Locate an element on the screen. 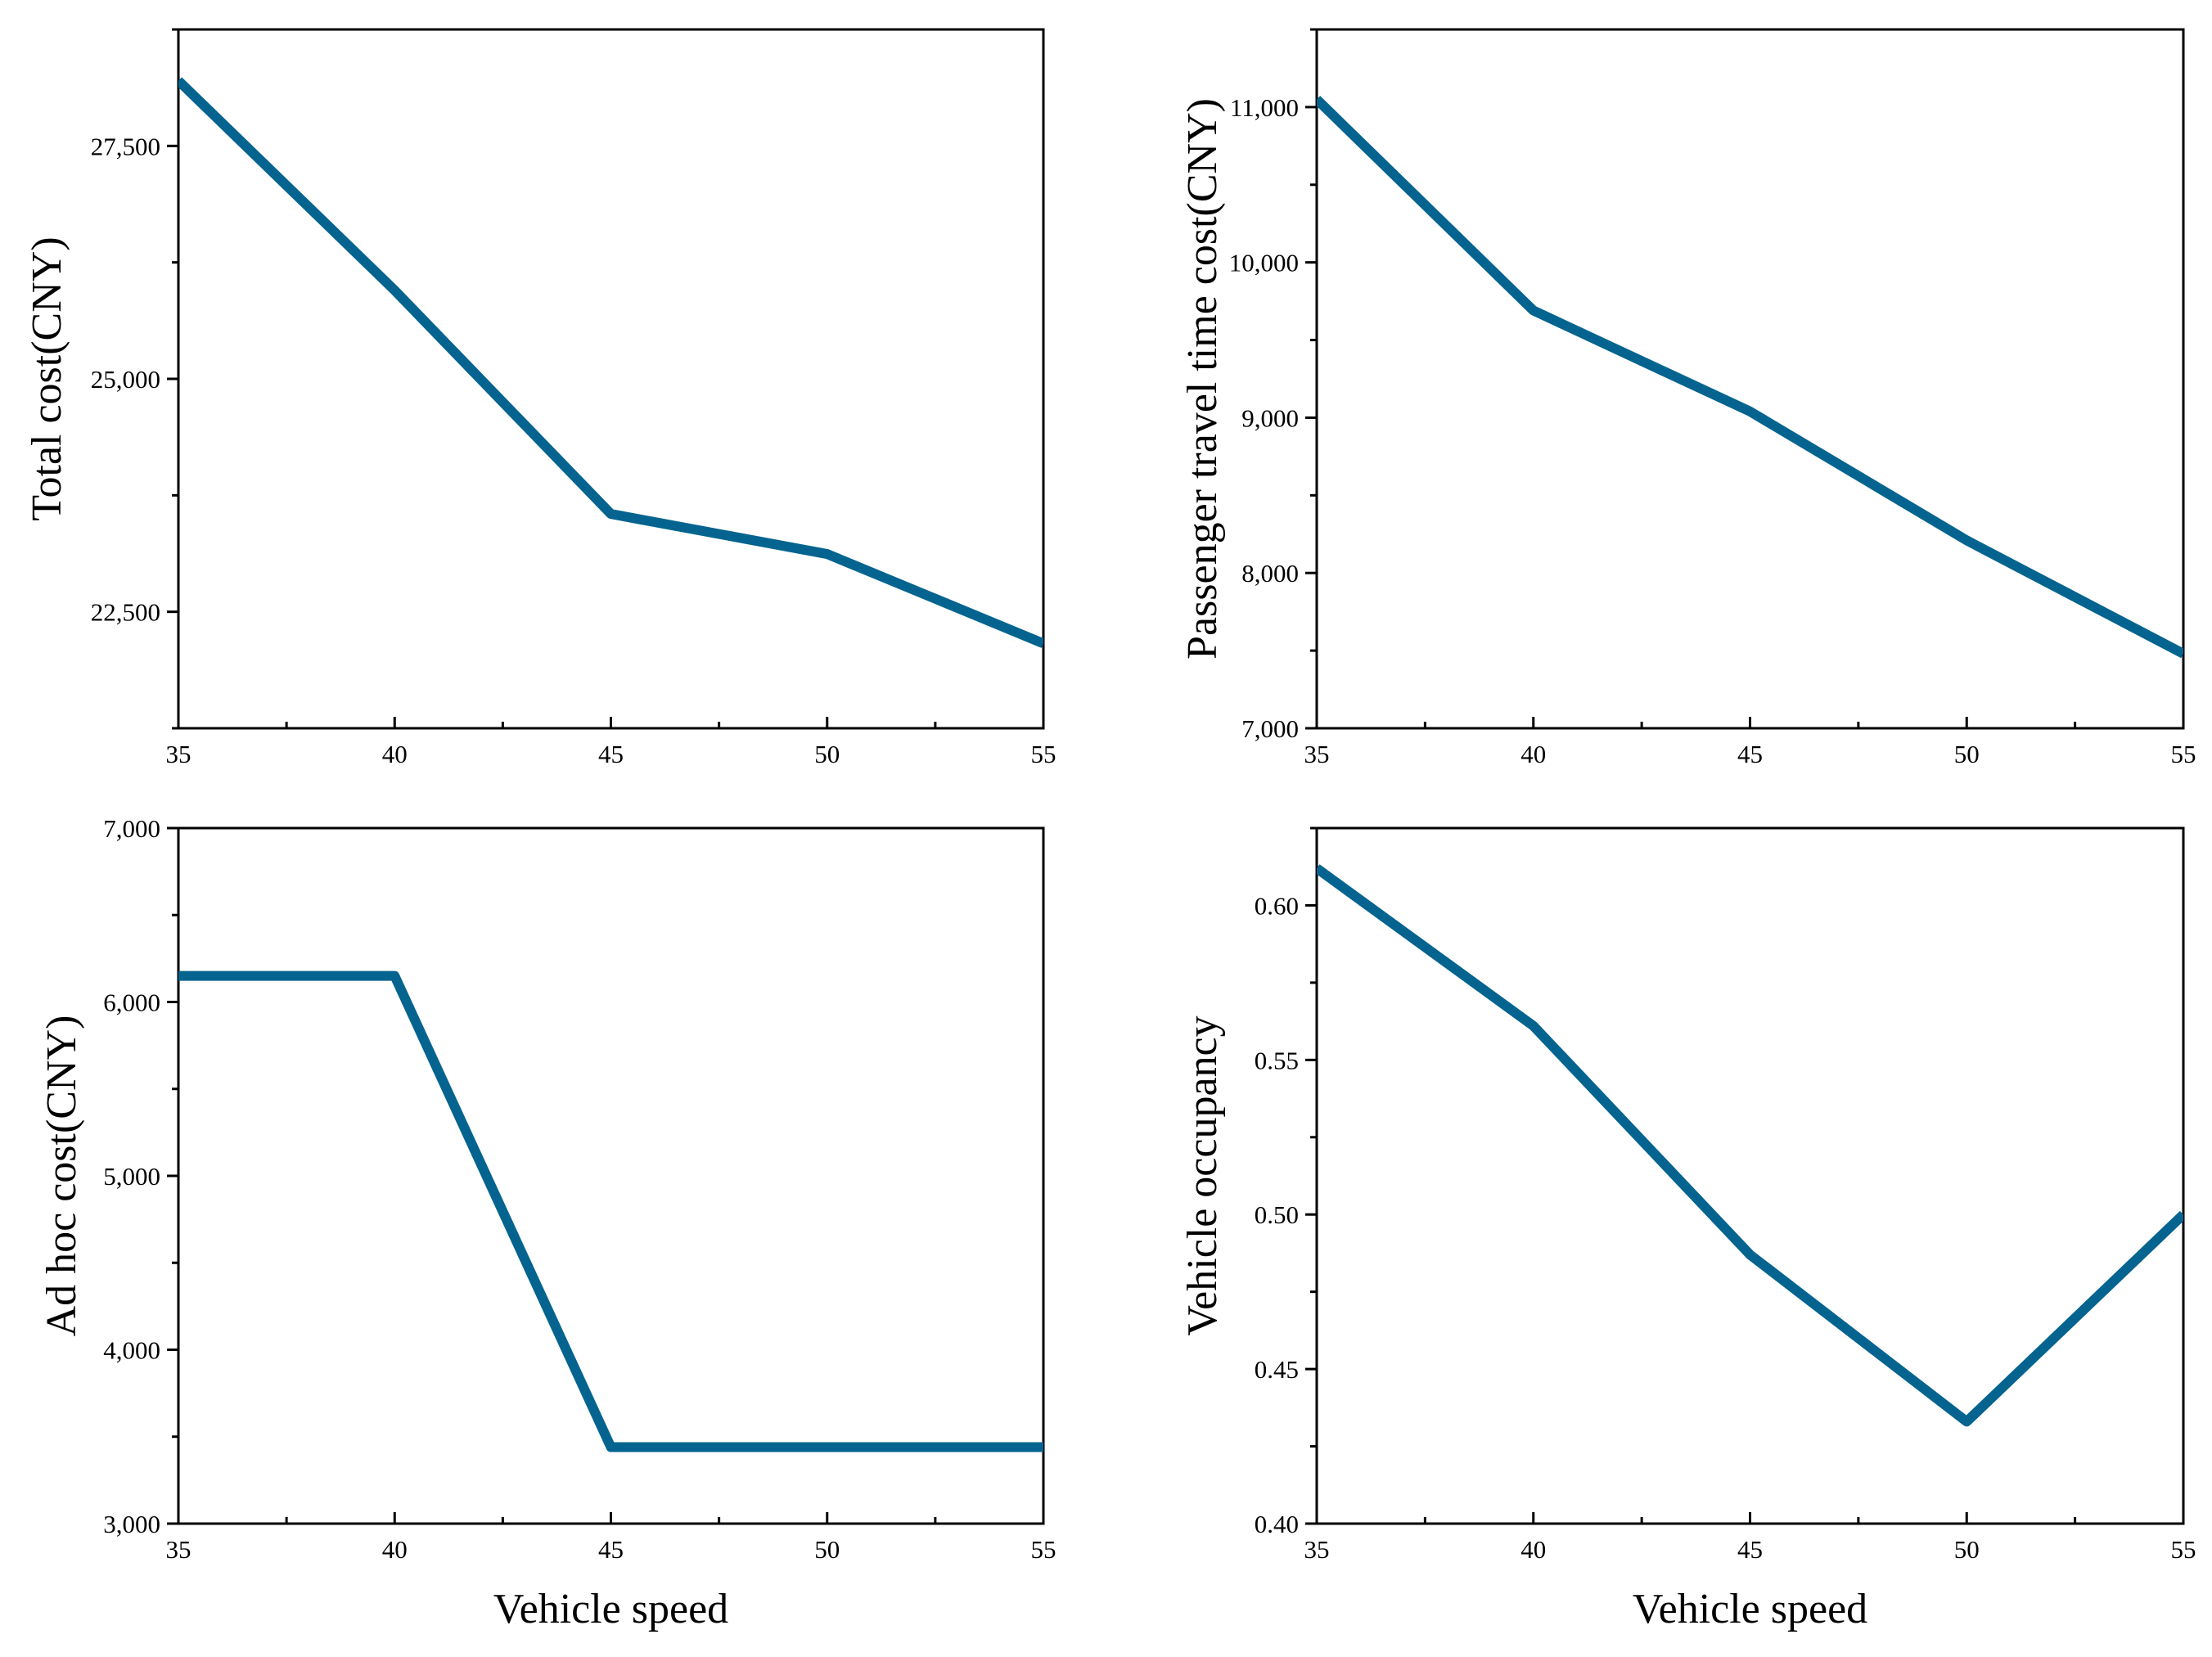 The image size is (2212, 1657). y-tick-label: 0.40 is located at coordinates (1277, 1524).